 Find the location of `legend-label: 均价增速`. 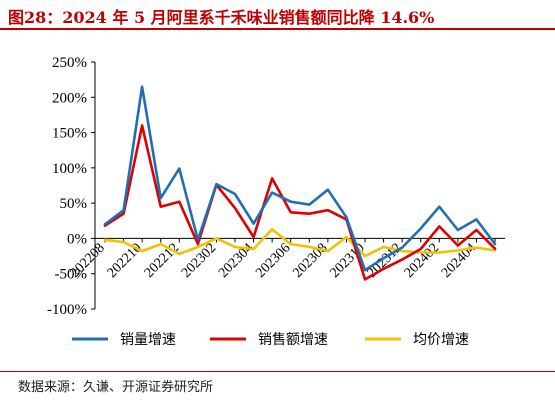

legend-label: 均价增速 is located at coordinates (441, 340).